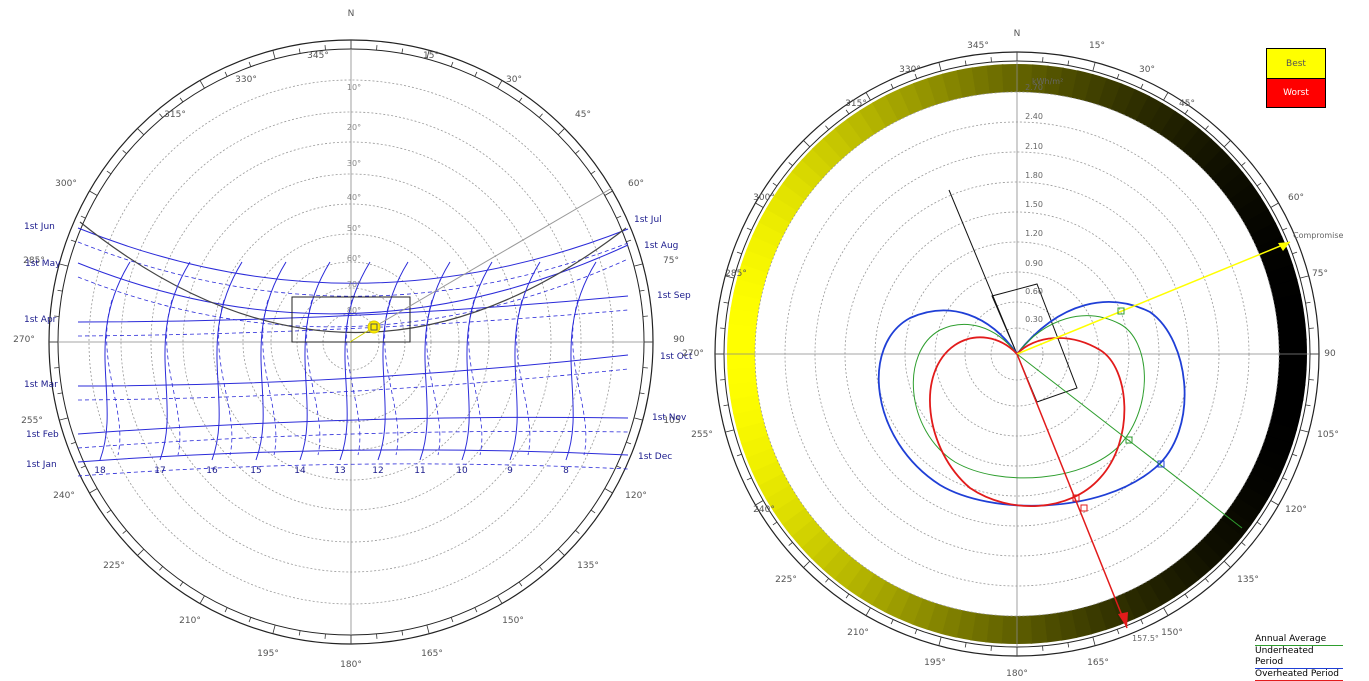 This screenshot has height=681, width=1369. I want to click on hour-label-4: 14, so click(300, 471).